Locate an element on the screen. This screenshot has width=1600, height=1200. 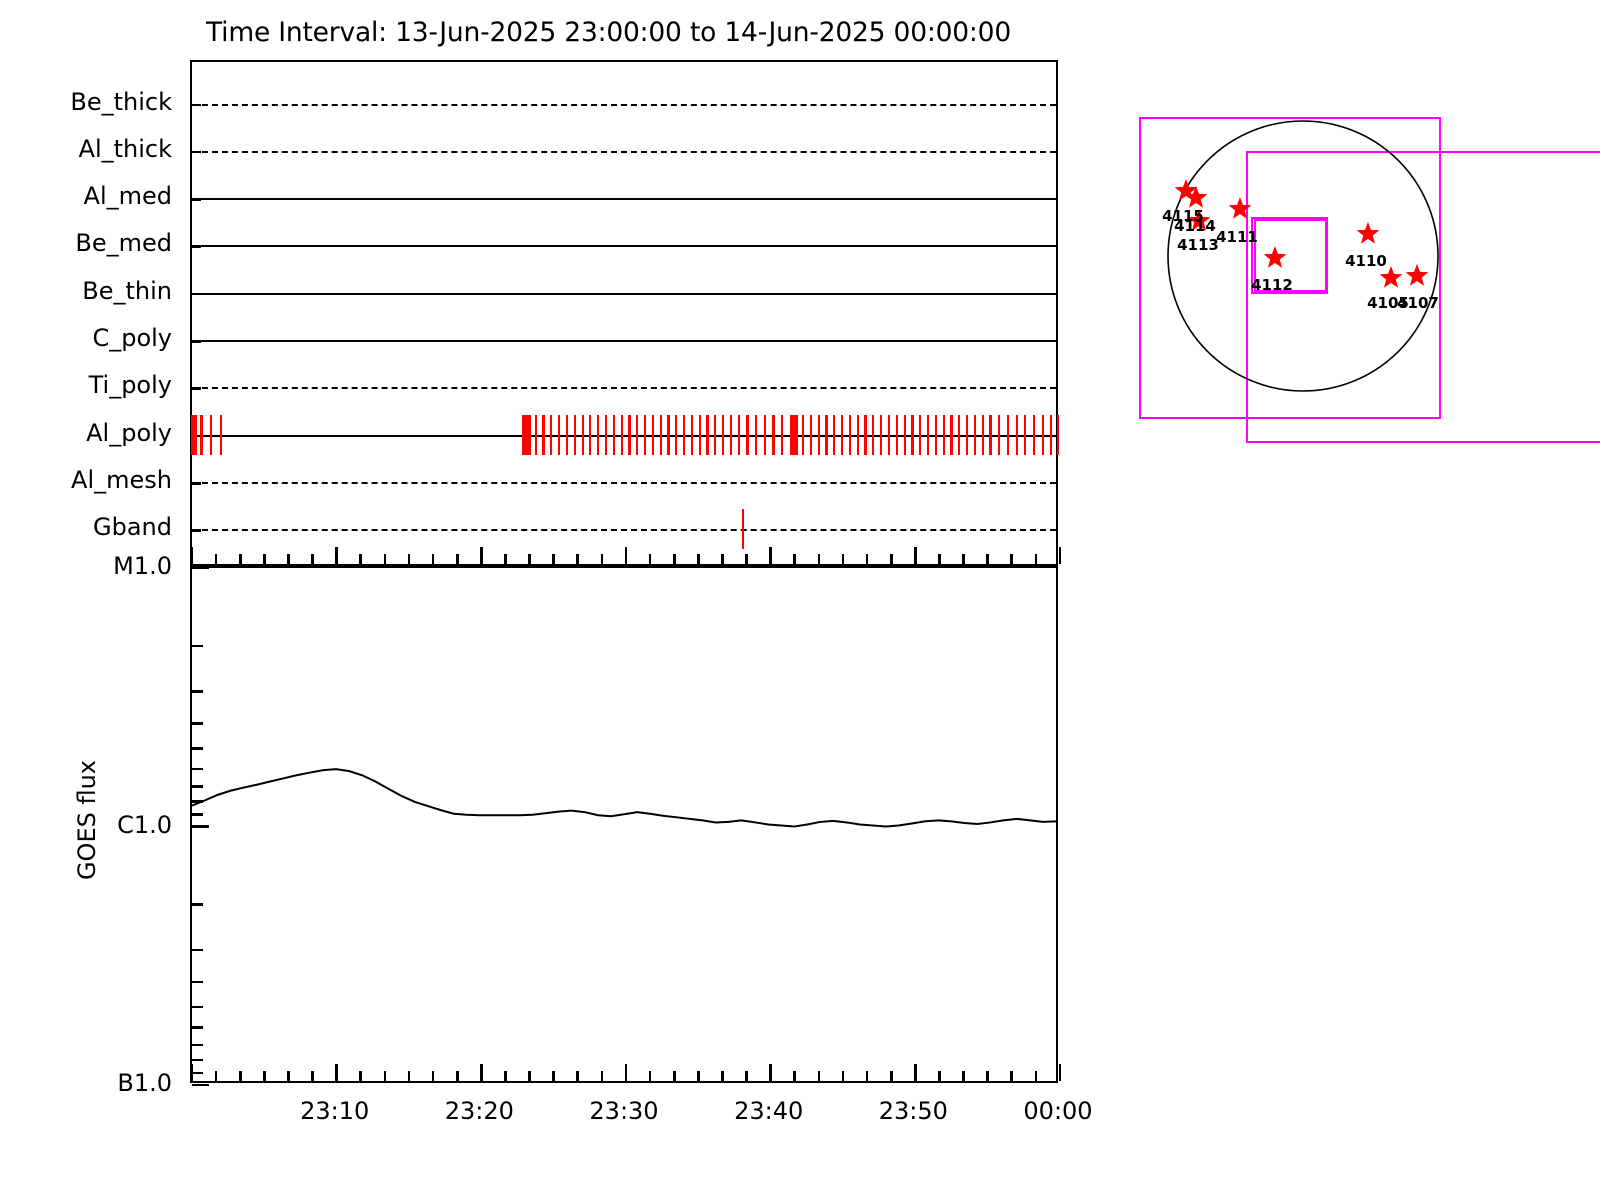
filter-label-al_med: Al_med is located at coordinates (127, 196).